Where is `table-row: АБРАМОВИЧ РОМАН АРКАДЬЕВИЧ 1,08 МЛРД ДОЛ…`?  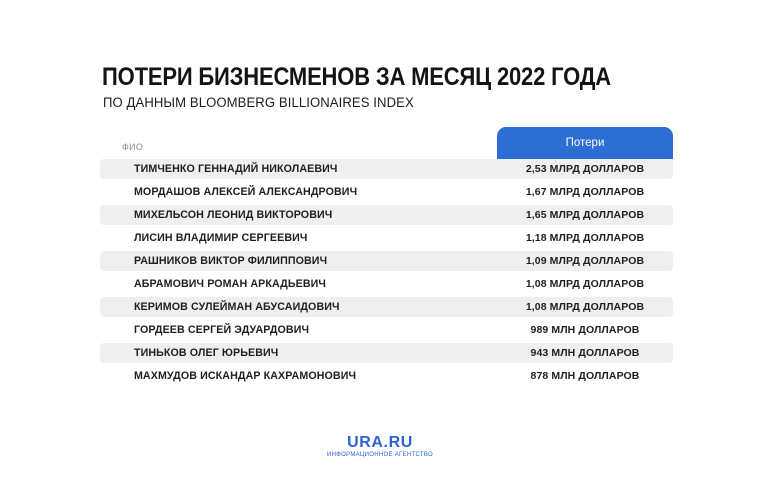
table-row: АБРАМОВИЧ РОМАН АРКАДЬЕВИЧ 1,08 МЛРД ДОЛ… is located at coordinates (386, 284).